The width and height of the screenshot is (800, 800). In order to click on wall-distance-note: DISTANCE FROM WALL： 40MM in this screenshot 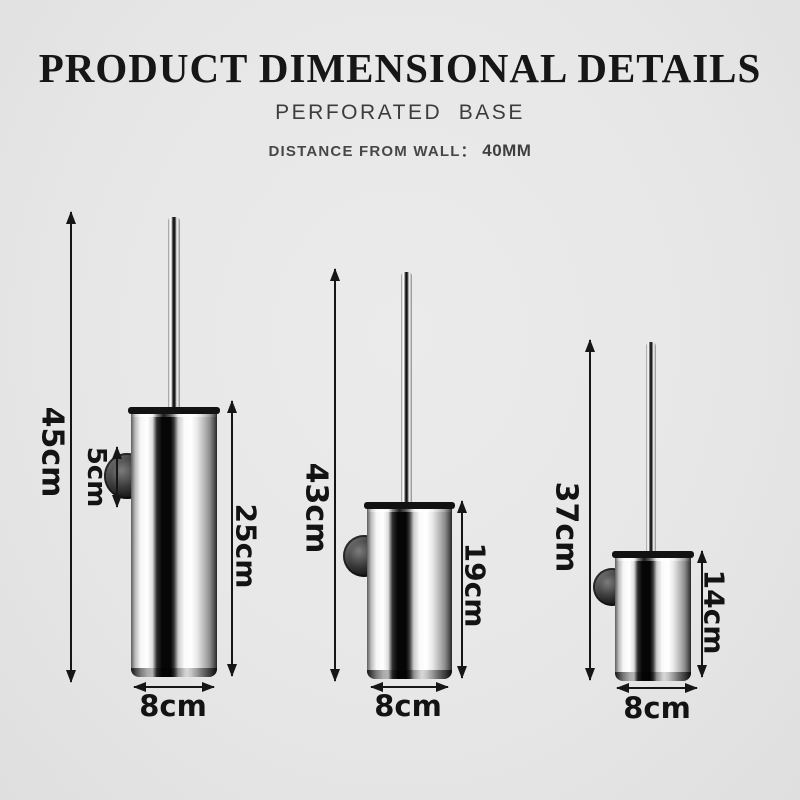, I will do `click(400, 150)`.